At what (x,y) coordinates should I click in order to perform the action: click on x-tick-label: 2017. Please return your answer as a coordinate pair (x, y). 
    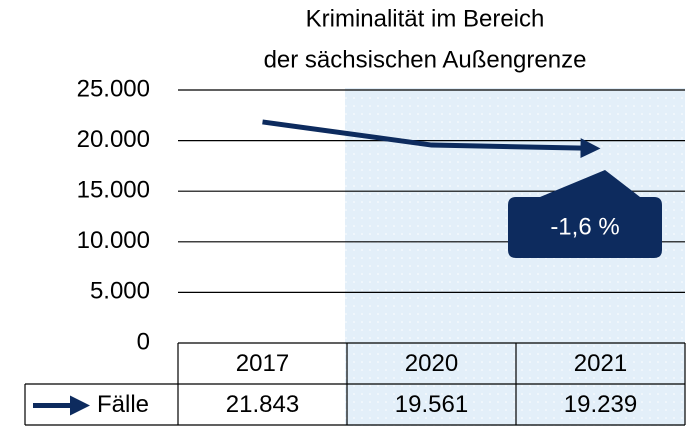
    Looking at the image, I should click on (262, 363).